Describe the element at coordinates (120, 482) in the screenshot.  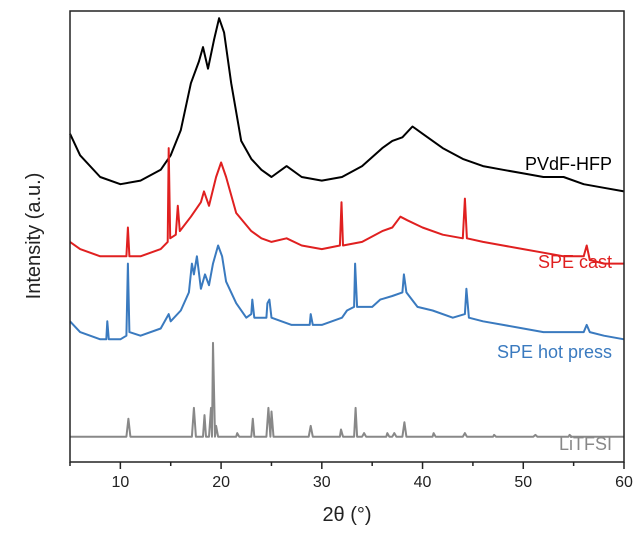
I see `x-tick-label: 10` at that location.